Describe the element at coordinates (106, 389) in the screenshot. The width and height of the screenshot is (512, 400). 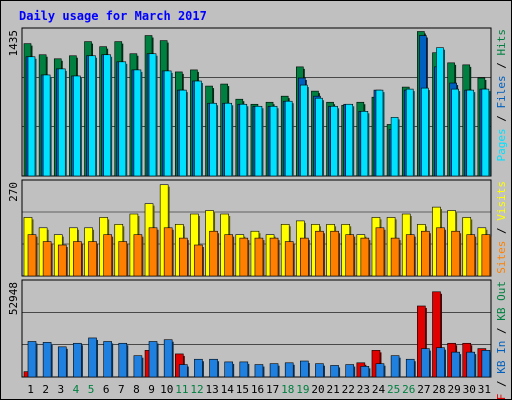
I see `x-tick-label: 6` at that location.